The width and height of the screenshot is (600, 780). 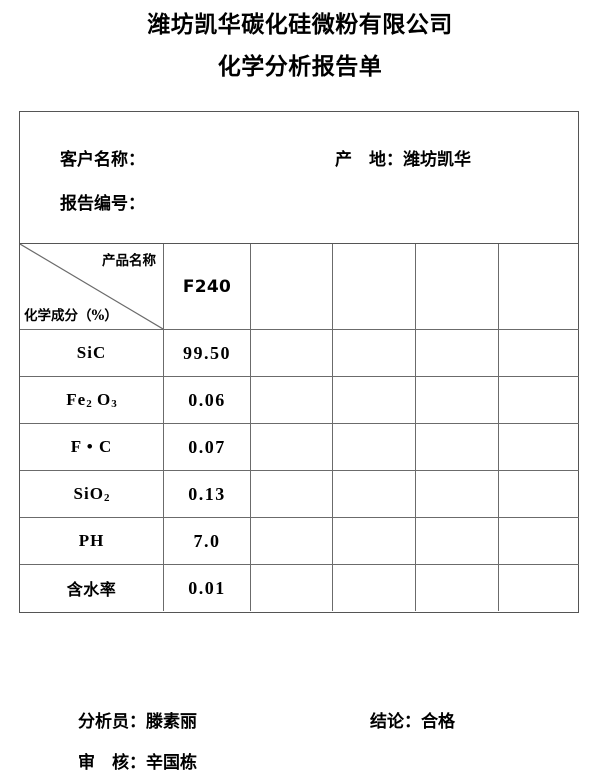 I want to click on customer-name-label: 客户名称：, so click(x=102, y=160).